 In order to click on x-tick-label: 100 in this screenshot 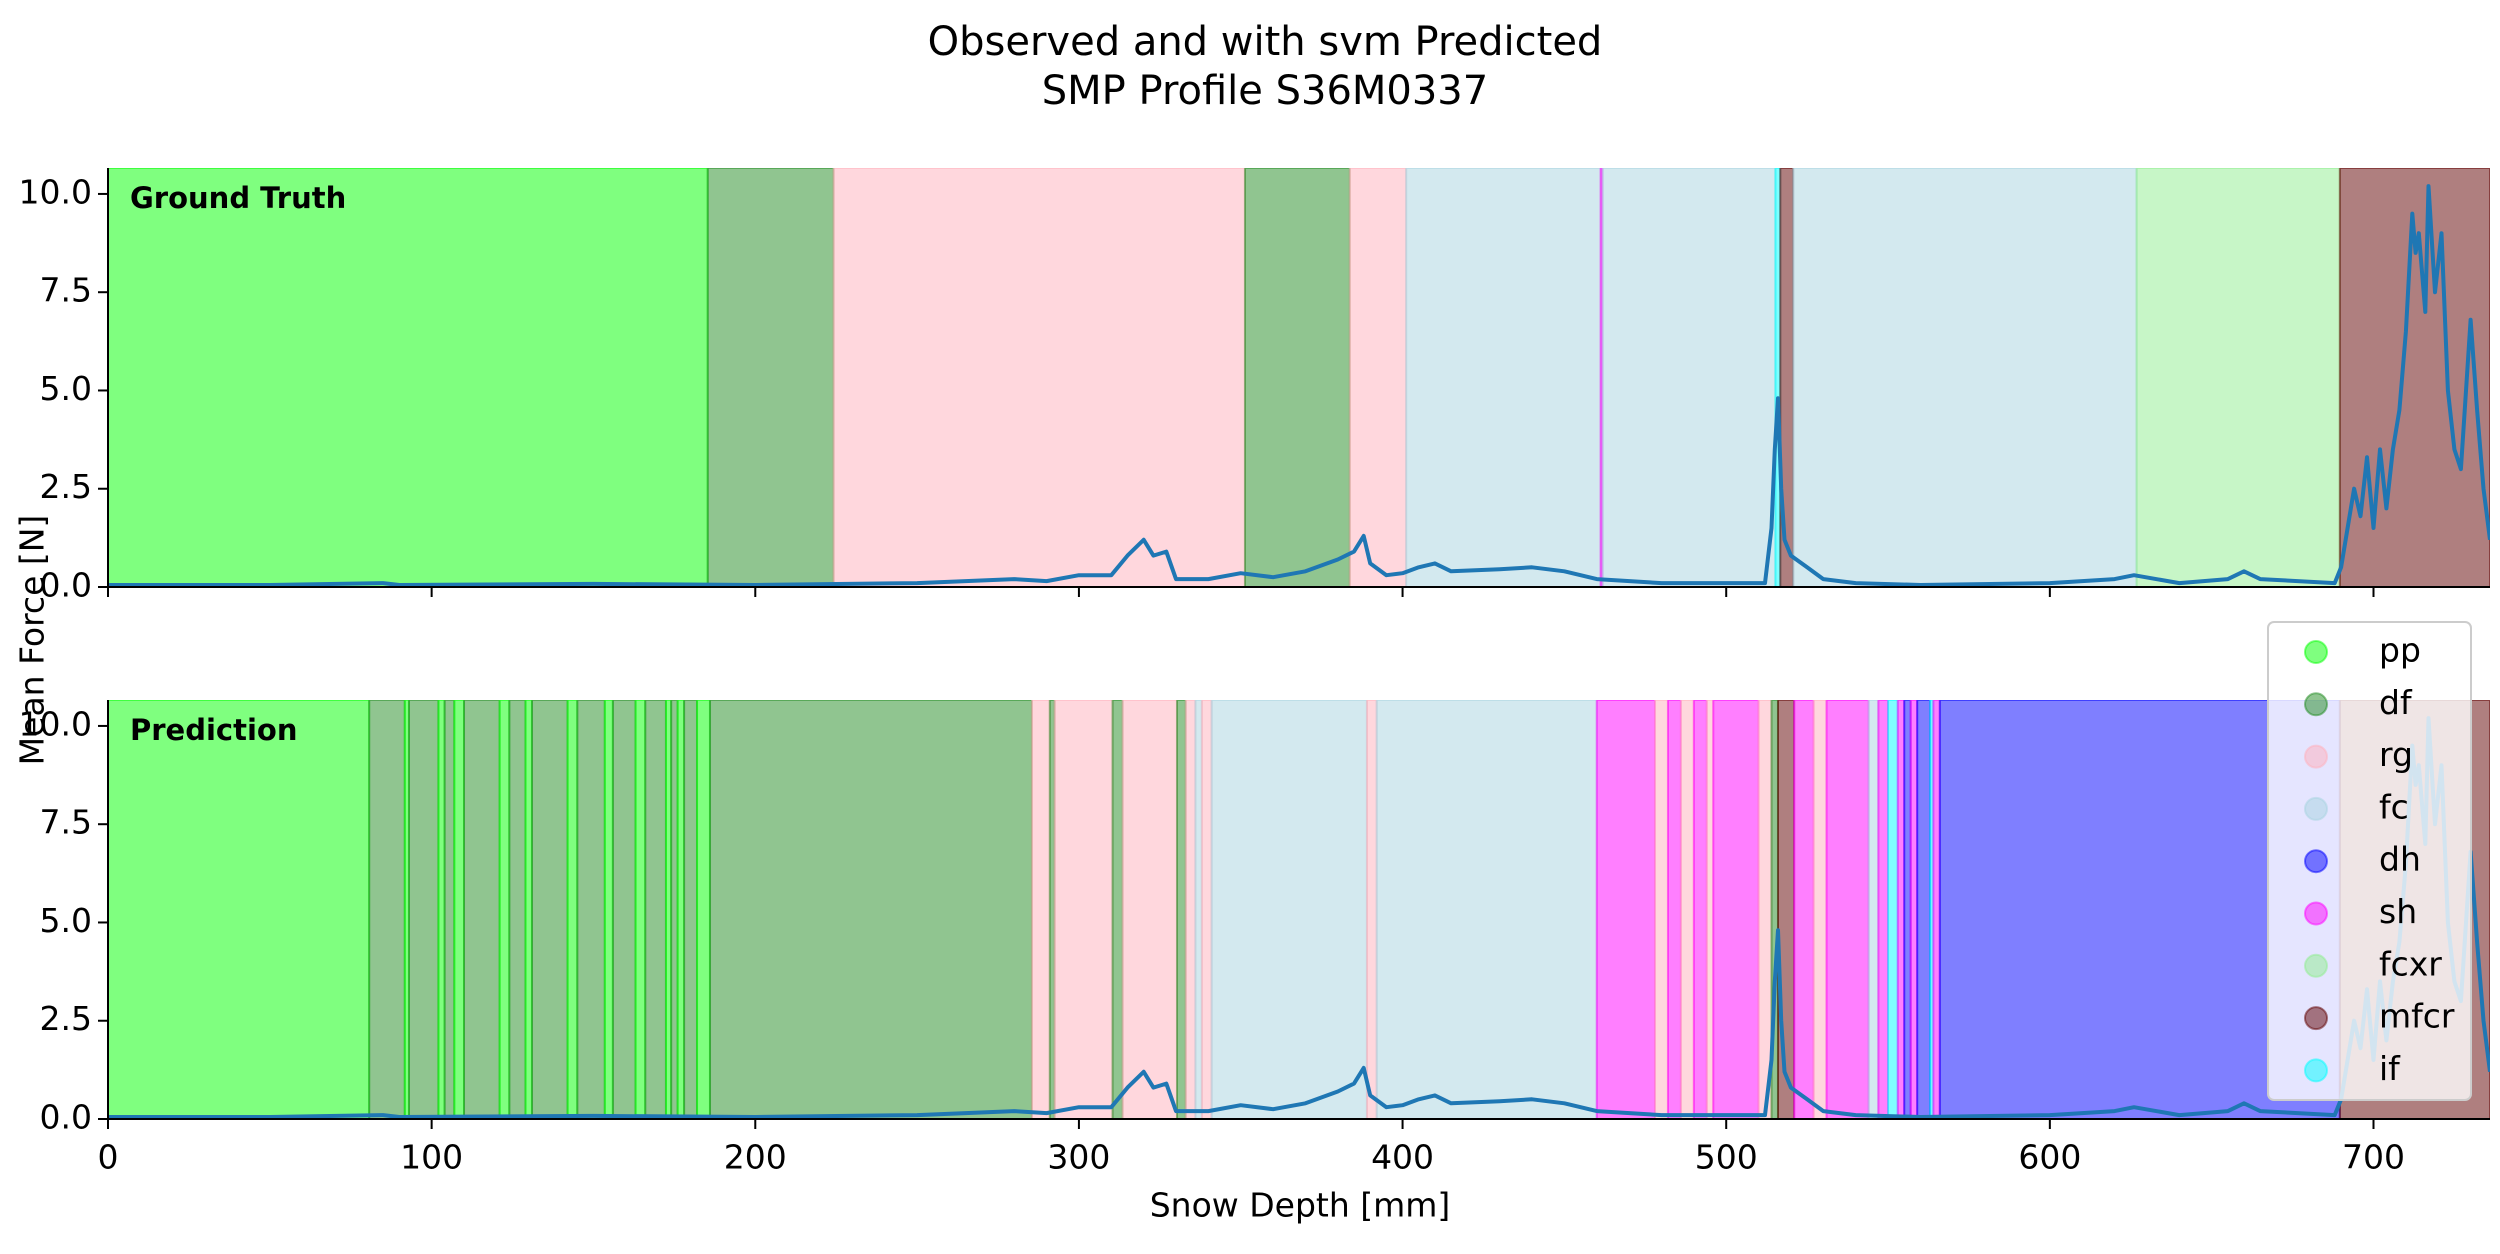, I will do `click(431, 1157)`.